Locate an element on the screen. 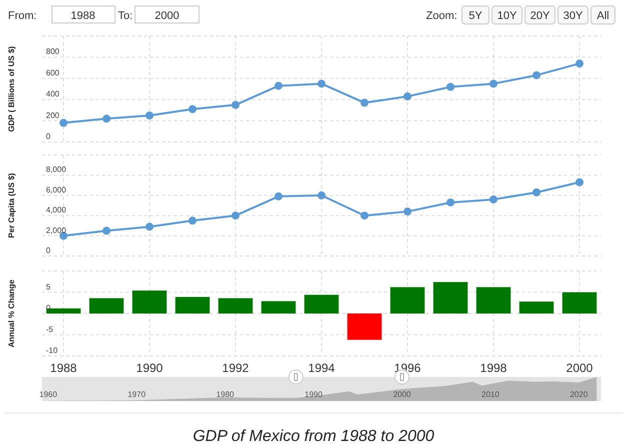 Image resolution: width=627 pixels, height=445 pixels. text: 10Y is located at coordinates (507, 16).